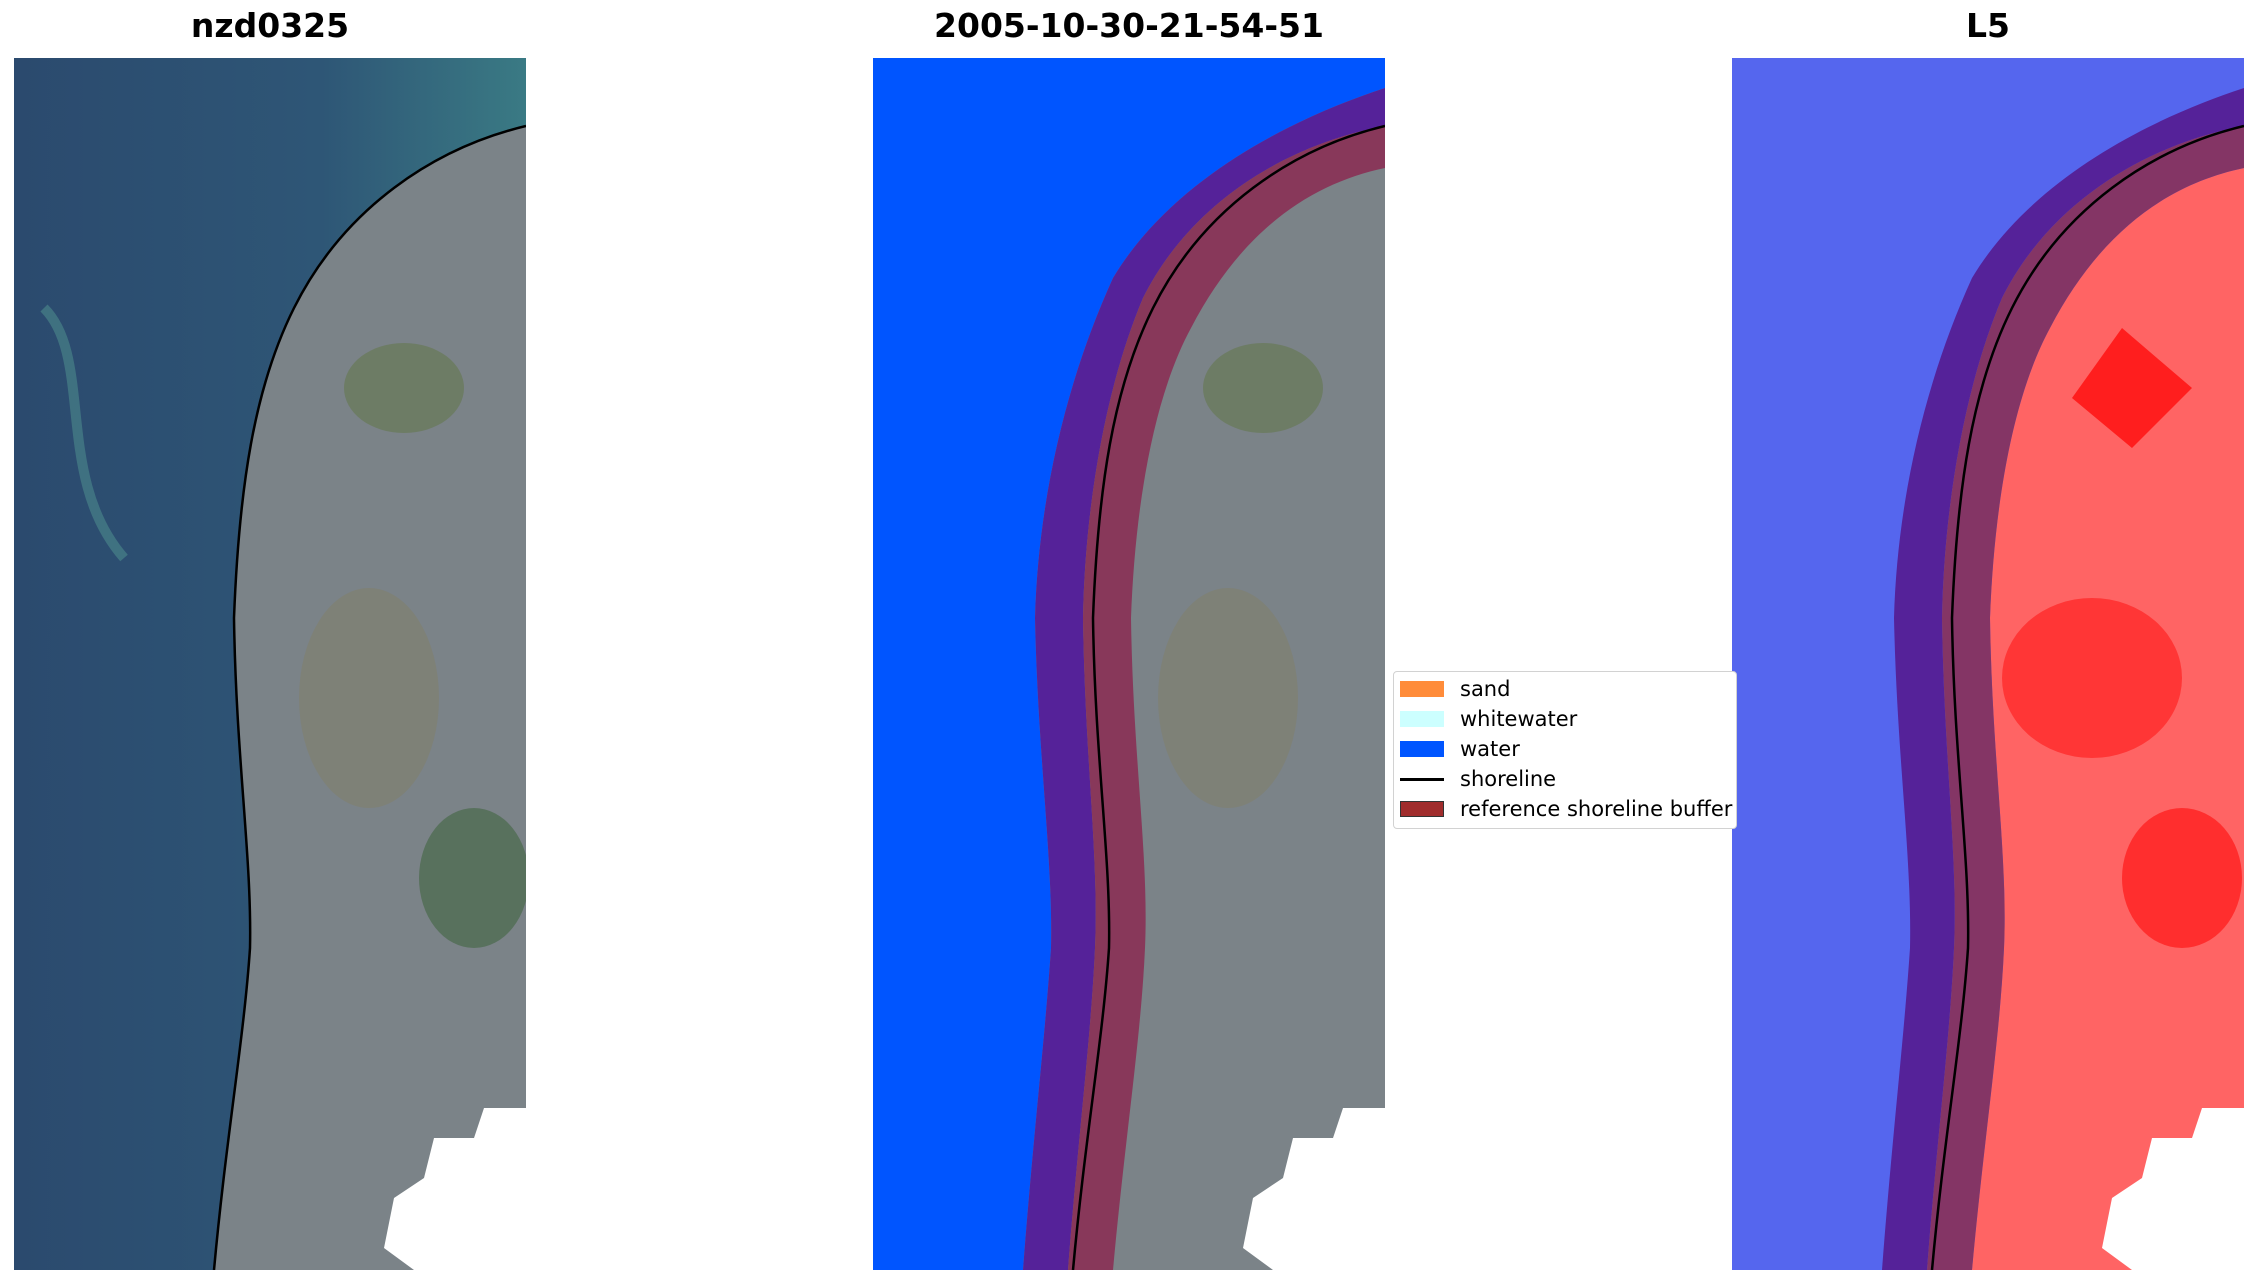 The height and width of the screenshot is (1283, 2256). Describe the element at coordinates (1490, 749) in the screenshot. I see `legend-label-water: water` at that location.